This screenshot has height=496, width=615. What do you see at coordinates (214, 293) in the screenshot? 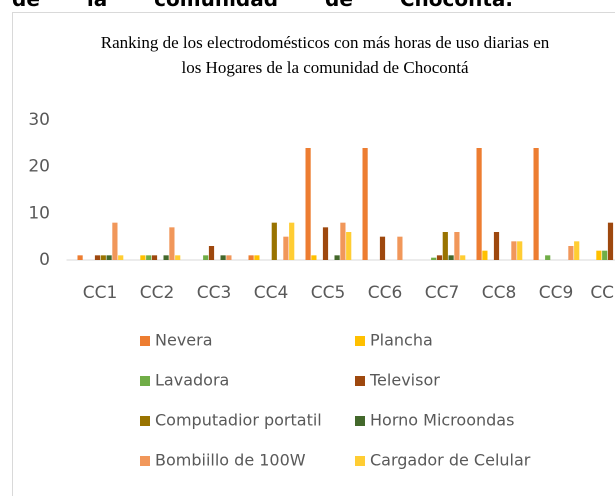
I see `x-tick-label: CC3` at bounding box center [214, 293].